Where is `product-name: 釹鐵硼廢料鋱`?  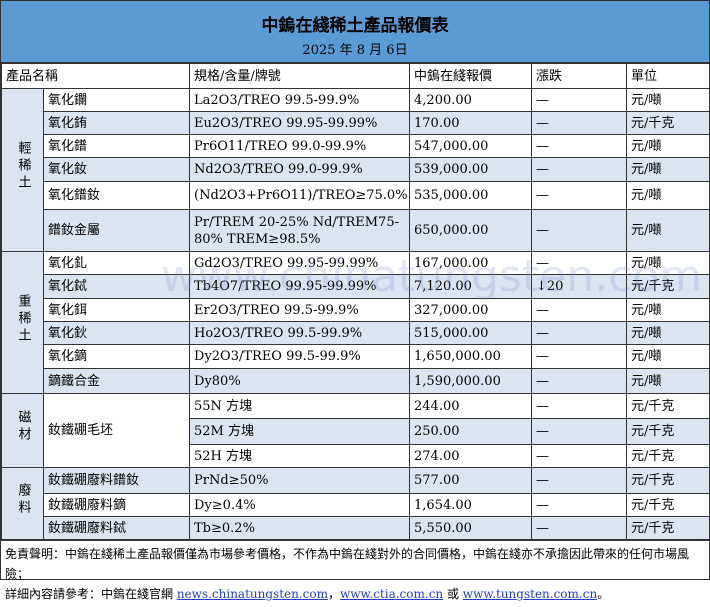 product-name: 釹鐵硼廢料鋱 is located at coordinates (116, 528).